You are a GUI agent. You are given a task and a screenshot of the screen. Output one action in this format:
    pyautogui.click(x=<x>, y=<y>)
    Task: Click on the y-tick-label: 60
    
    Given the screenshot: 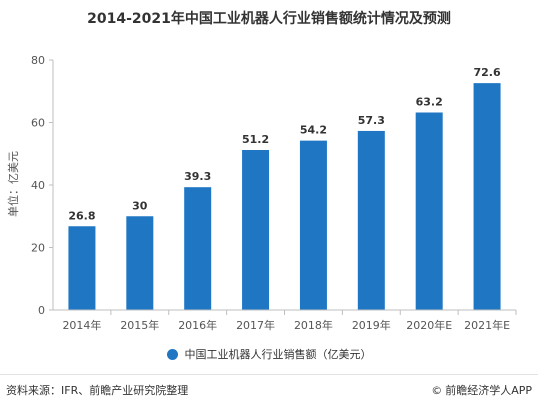 What is the action you would take?
    pyautogui.click(x=38, y=123)
    